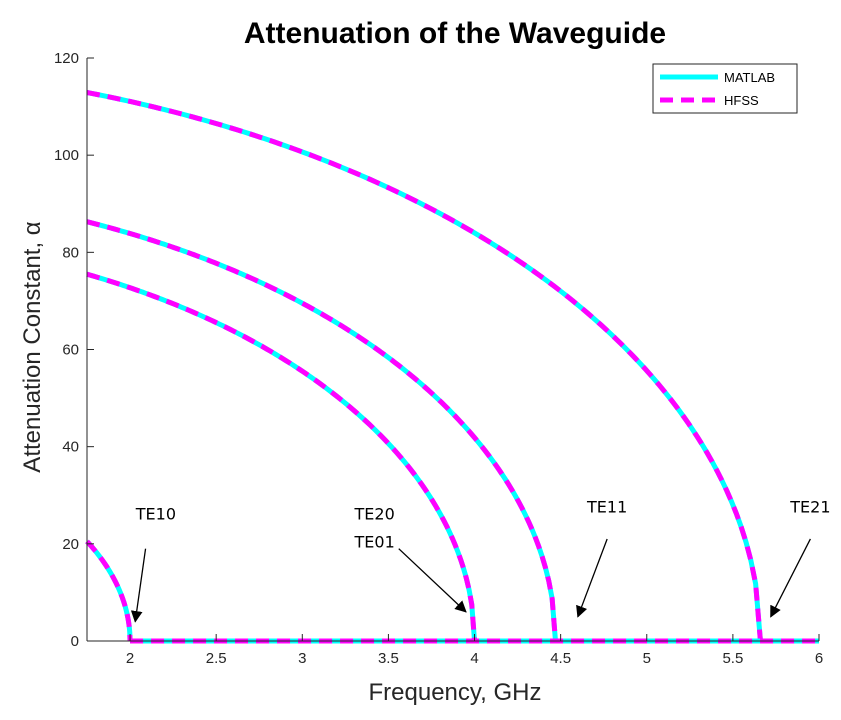 This screenshot has width=841, height=720. What do you see at coordinates (647, 658) in the screenshot?
I see `x-tick-label: 5` at bounding box center [647, 658].